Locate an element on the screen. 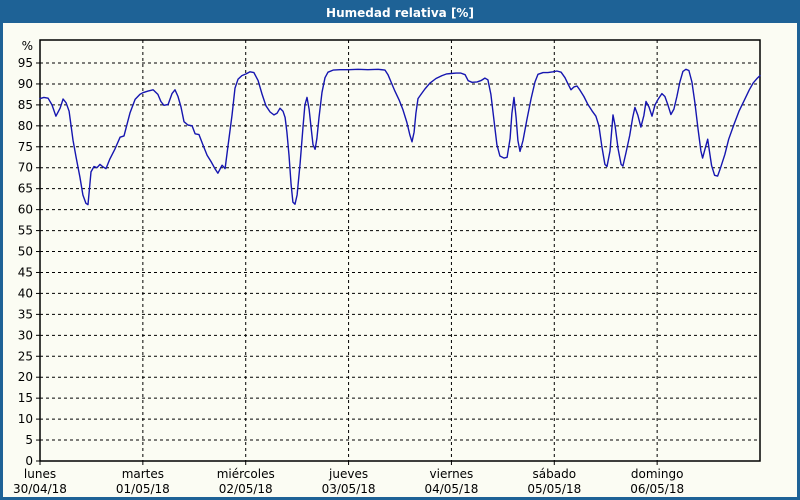 The height and width of the screenshot is (500, 800). x-day-label: domingo is located at coordinates (657, 474).